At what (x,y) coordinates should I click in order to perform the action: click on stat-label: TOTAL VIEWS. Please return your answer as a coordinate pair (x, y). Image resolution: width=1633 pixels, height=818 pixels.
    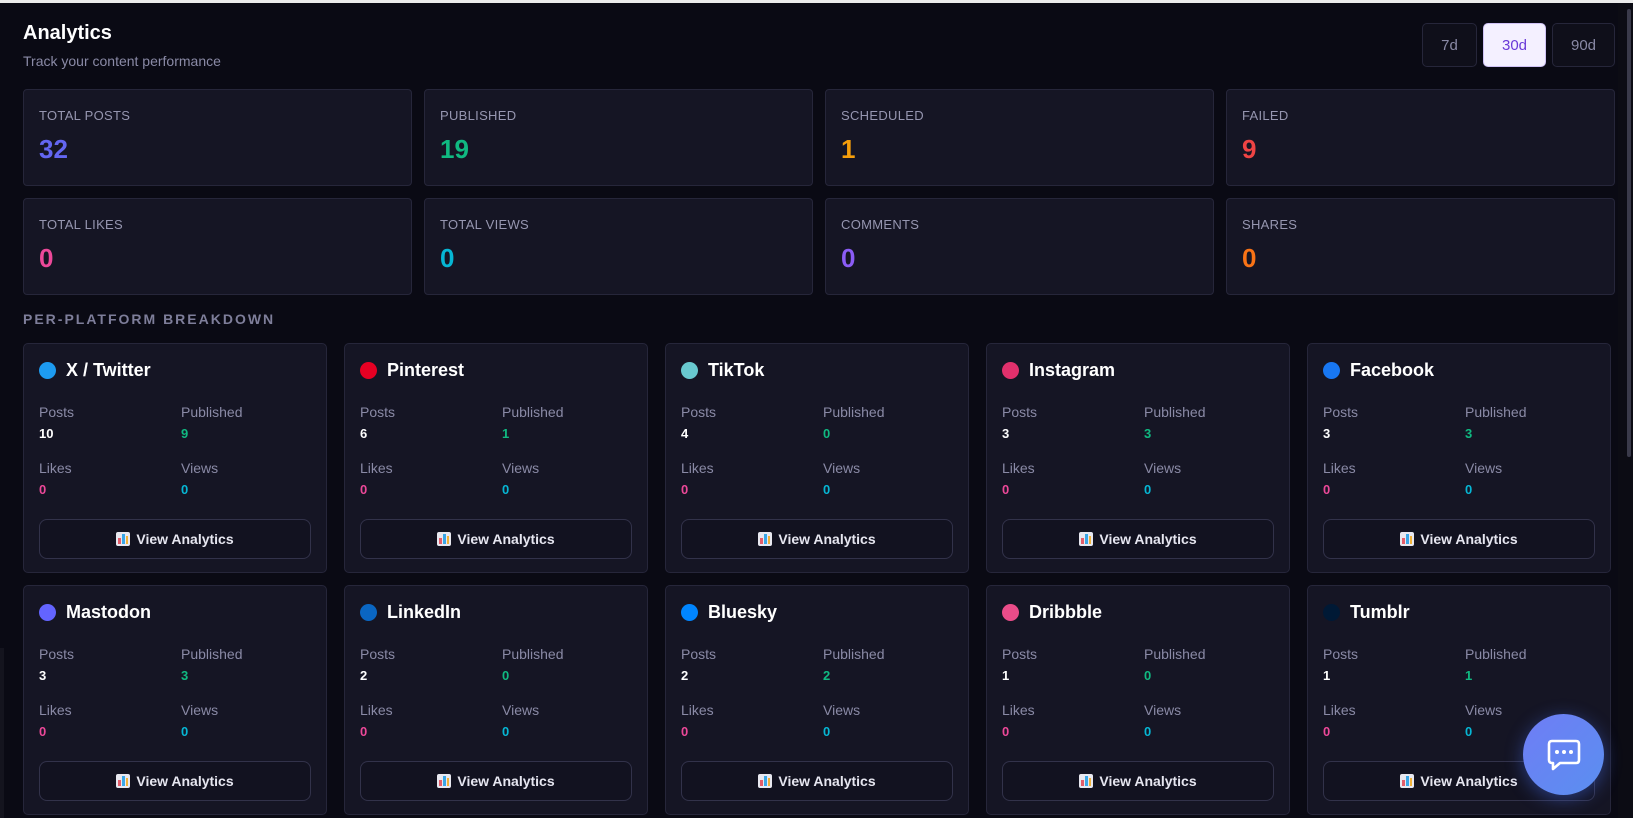
    Looking at the image, I should click on (485, 224).